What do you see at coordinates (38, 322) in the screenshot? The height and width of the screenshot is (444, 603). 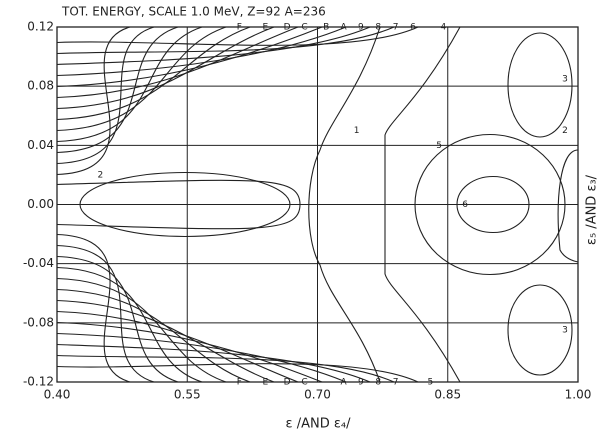 I see `y-tick-label: -0.08` at bounding box center [38, 322].